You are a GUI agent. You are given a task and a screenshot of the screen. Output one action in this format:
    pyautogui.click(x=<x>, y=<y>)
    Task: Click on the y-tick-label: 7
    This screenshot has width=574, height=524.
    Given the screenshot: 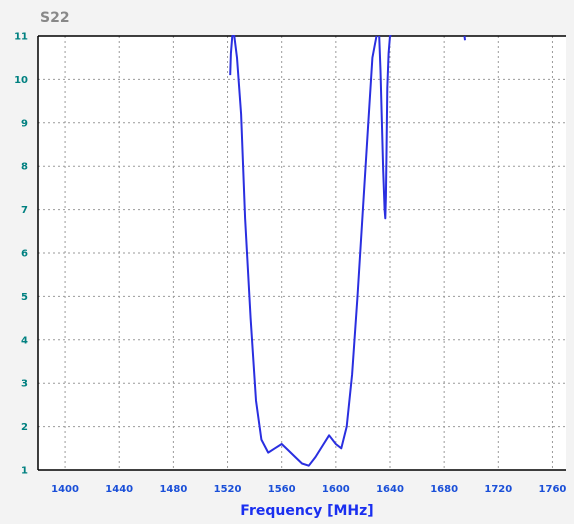 What is the action you would take?
    pyautogui.click(x=24, y=210)
    